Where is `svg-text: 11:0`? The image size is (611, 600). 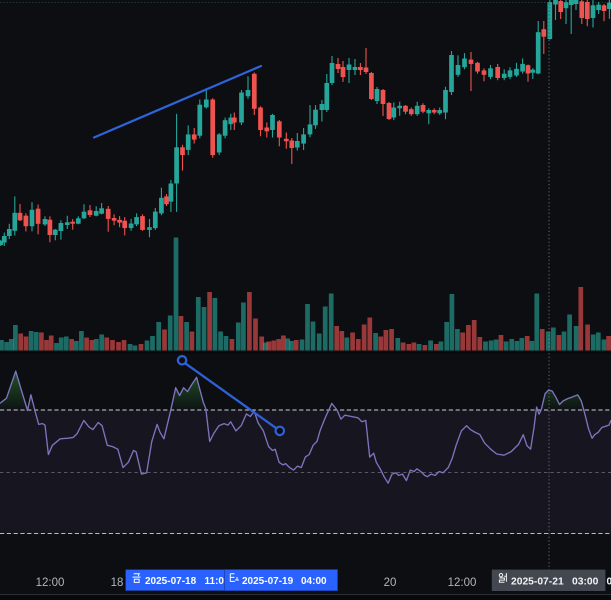 svg-text: 11:0 is located at coordinates (215, 581).